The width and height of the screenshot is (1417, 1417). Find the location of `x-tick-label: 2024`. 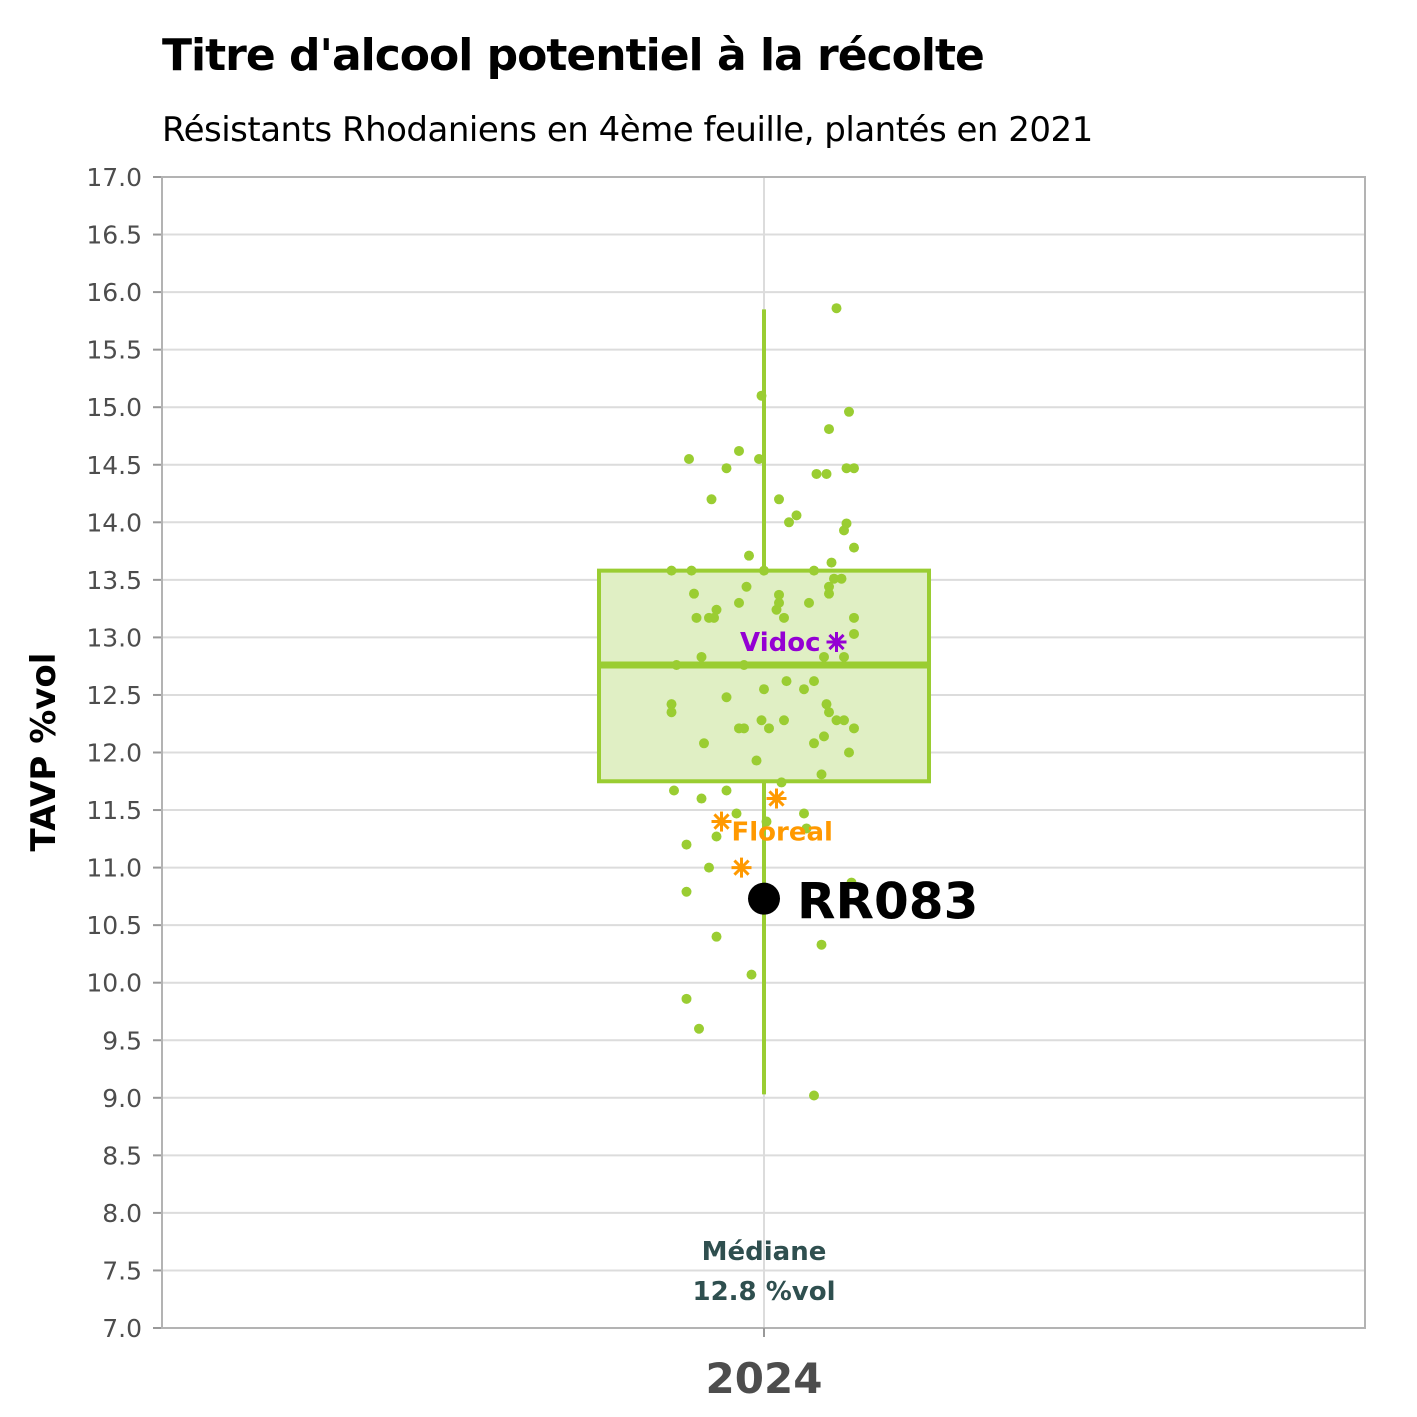

x-tick-label: 2024 is located at coordinates (764, 1378).